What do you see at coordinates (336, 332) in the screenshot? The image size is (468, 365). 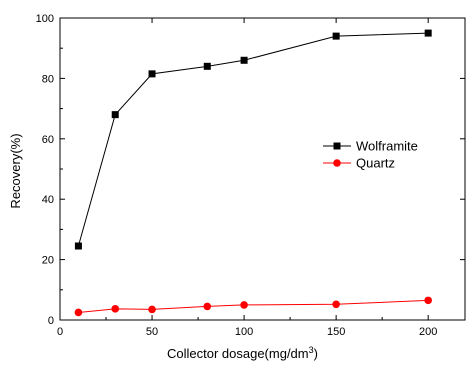 I see `x-tick-label: 150` at bounding box center [336, 332].